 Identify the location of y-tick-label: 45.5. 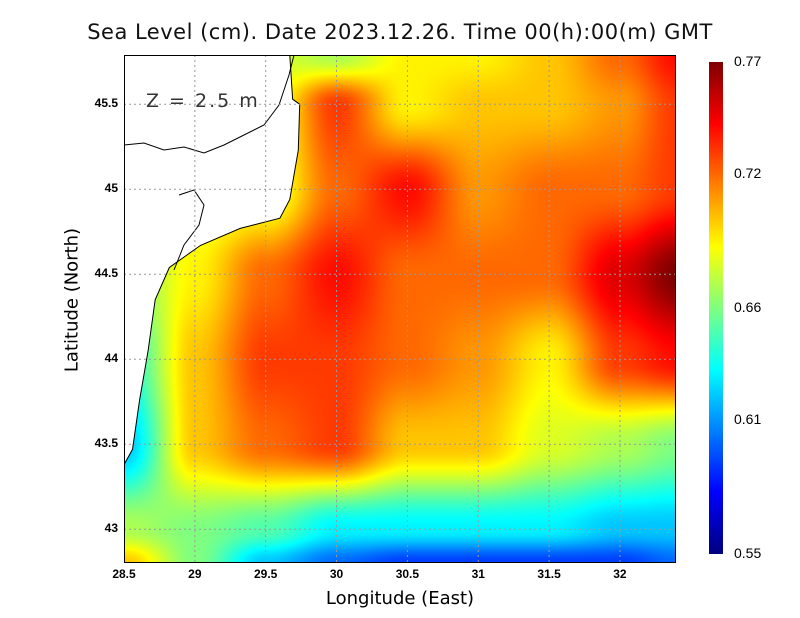
(106, 103).